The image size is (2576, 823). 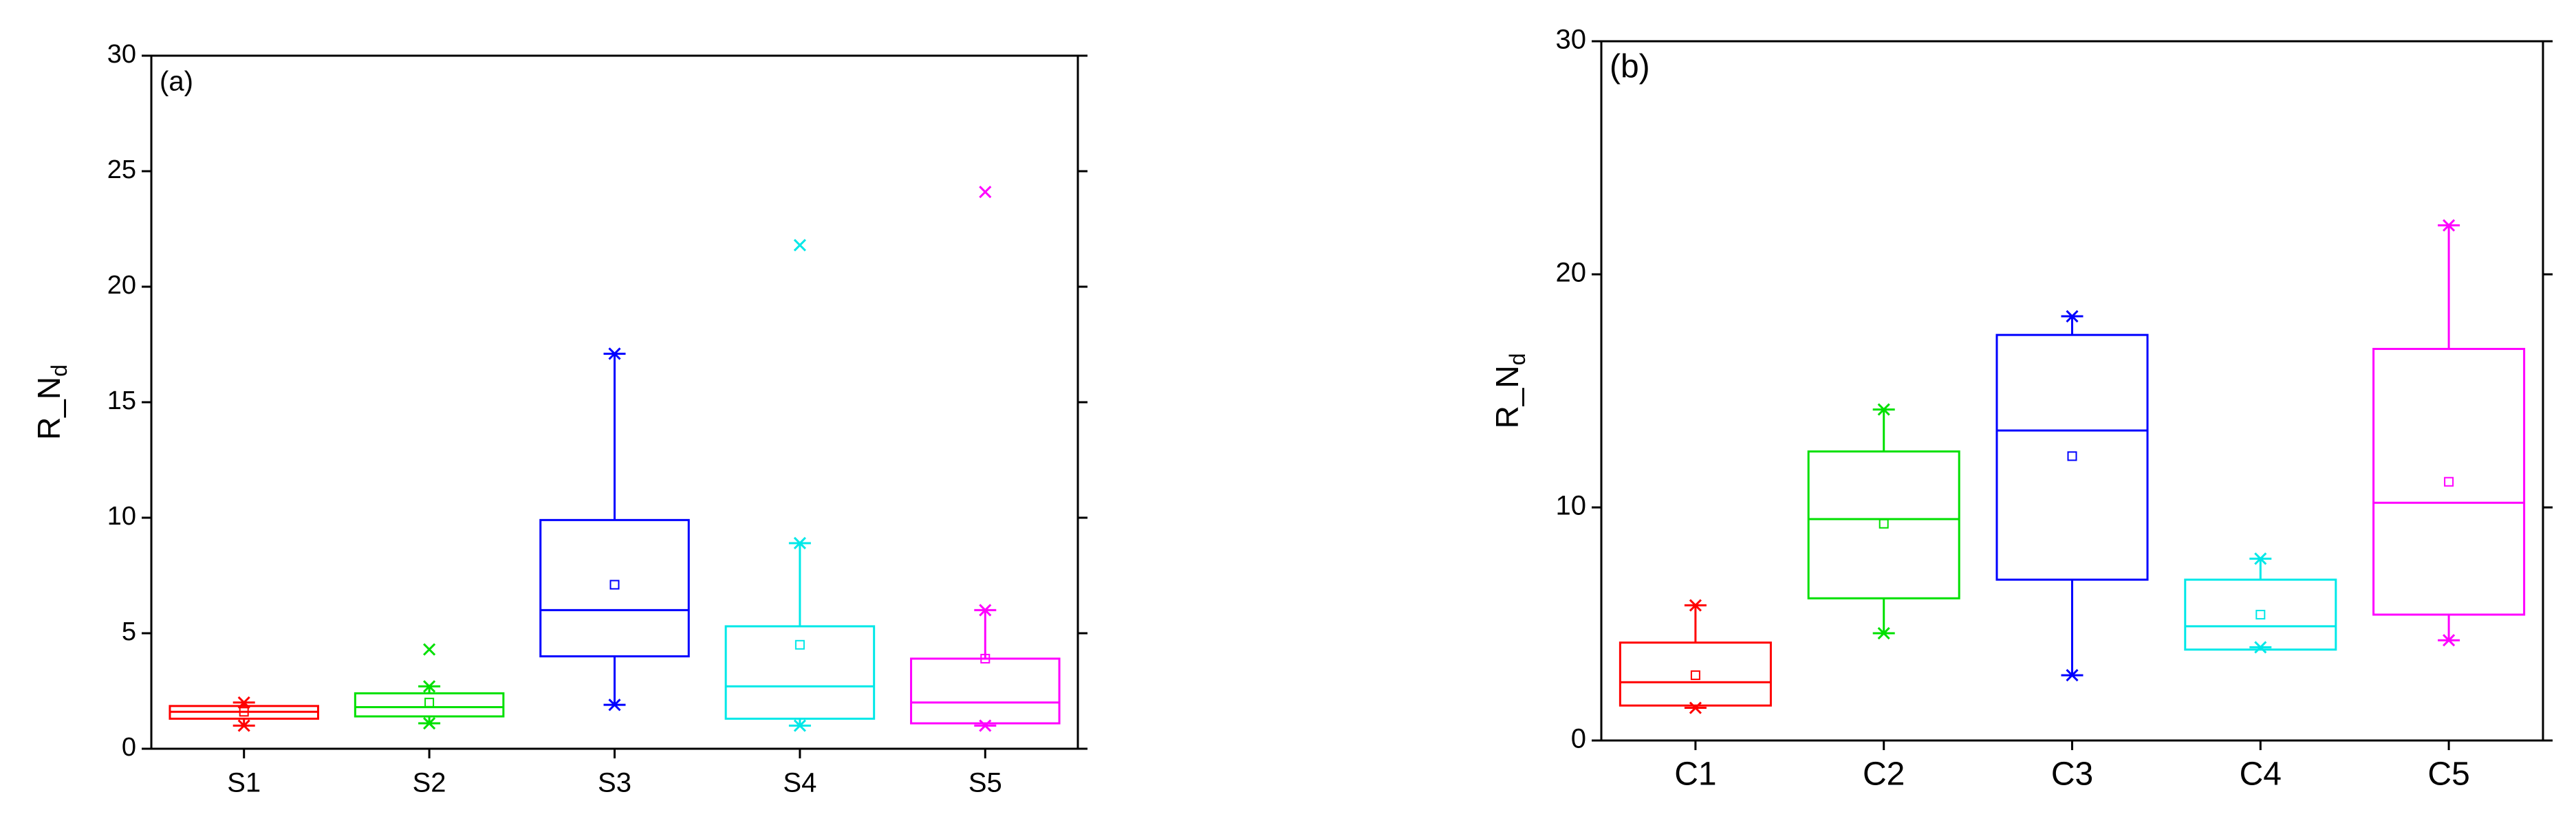 What do you see at coordinates (985, 783) in the screenshot?
I see `x-tick-label: S5` at bounding box center [985, 783].